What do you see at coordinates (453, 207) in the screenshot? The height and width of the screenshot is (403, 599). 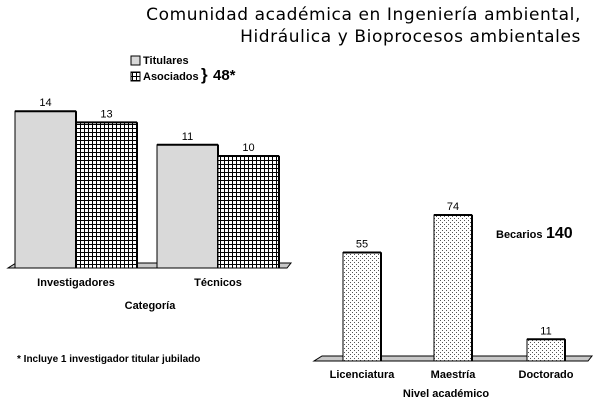 I see `value-label-level-1: 74` at bounding box center [453, 207].